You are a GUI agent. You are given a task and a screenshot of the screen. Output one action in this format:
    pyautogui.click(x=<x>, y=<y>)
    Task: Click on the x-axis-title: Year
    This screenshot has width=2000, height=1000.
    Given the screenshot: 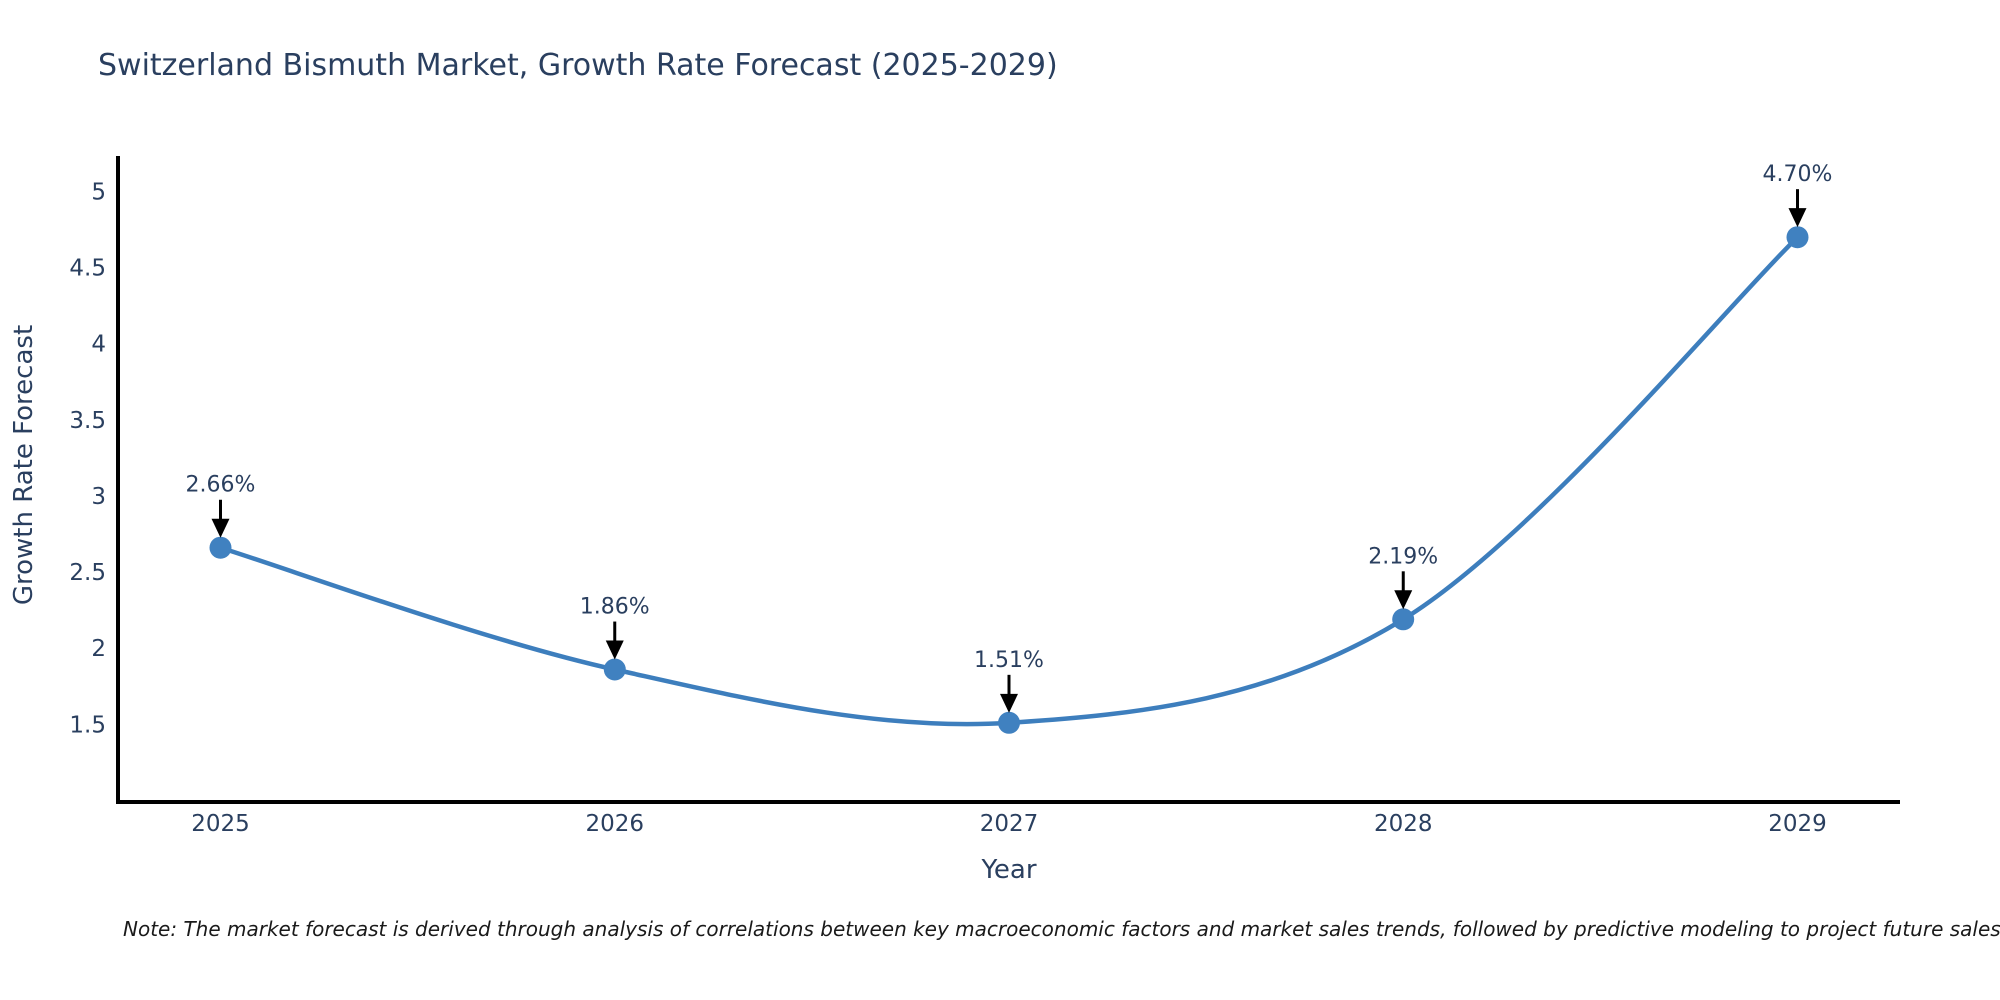 What is the action you would take?
    pyautogui.click(x=1008, y=870)
    